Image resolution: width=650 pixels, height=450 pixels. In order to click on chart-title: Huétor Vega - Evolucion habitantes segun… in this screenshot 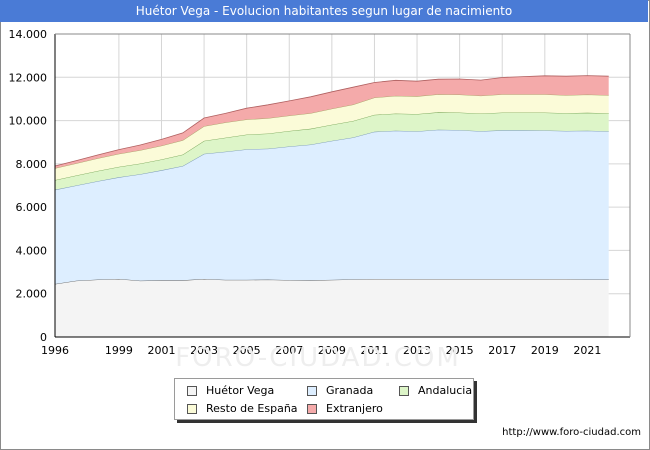, I will do `click(324, 11)`.